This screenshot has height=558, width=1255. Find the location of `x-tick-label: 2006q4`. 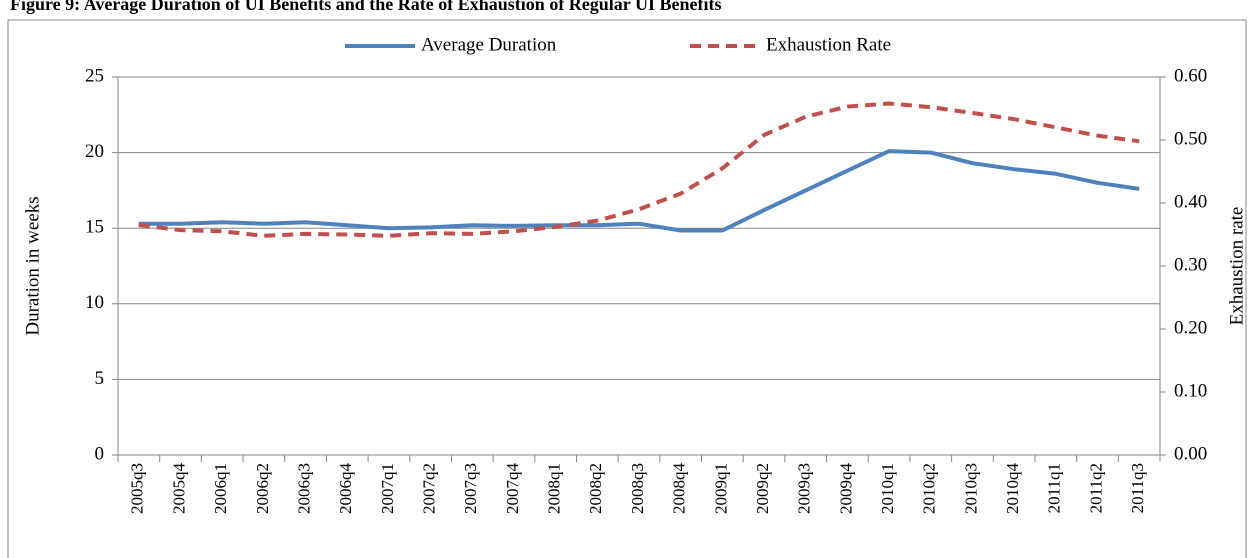

x-tick-label: 2006q4 is located at coordinates (345, 489).